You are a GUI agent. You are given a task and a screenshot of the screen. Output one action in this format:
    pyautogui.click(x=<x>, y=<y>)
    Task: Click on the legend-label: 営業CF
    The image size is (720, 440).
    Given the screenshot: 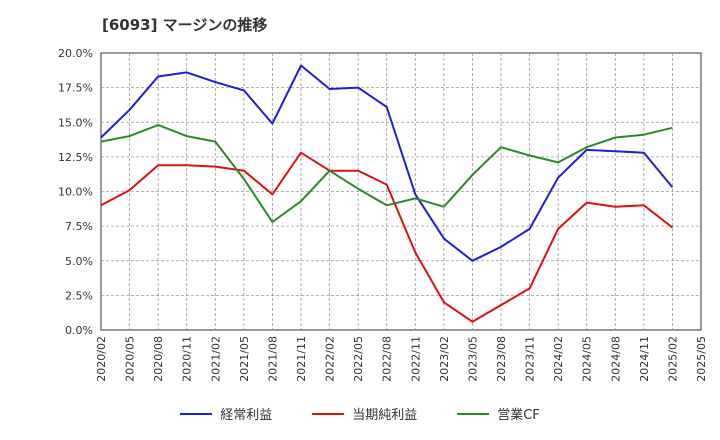 What is the action you would take?
    pyautogui.click(x=518, y=415)
    